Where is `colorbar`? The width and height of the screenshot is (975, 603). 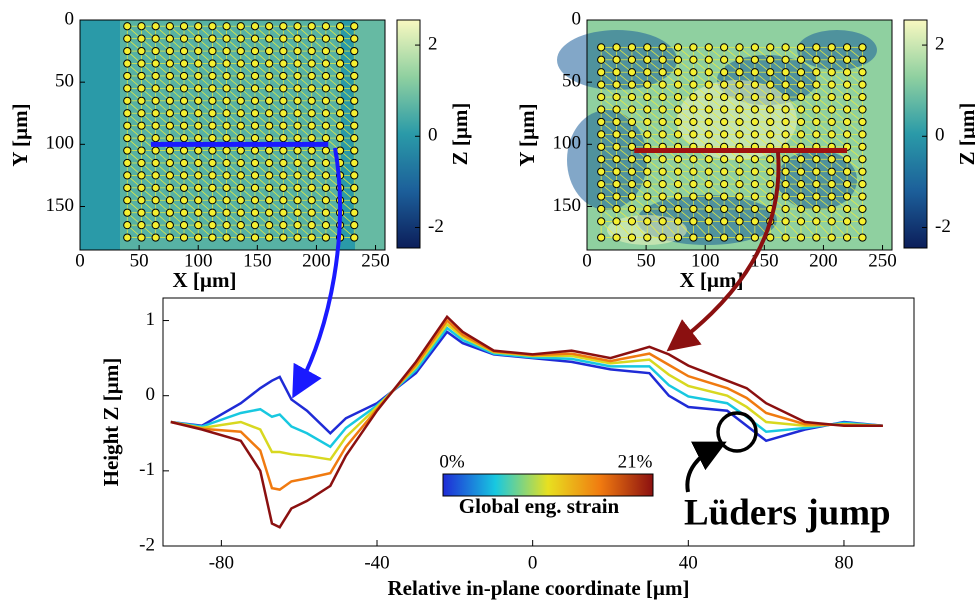 colorbar is located at coordinates (915, 134).